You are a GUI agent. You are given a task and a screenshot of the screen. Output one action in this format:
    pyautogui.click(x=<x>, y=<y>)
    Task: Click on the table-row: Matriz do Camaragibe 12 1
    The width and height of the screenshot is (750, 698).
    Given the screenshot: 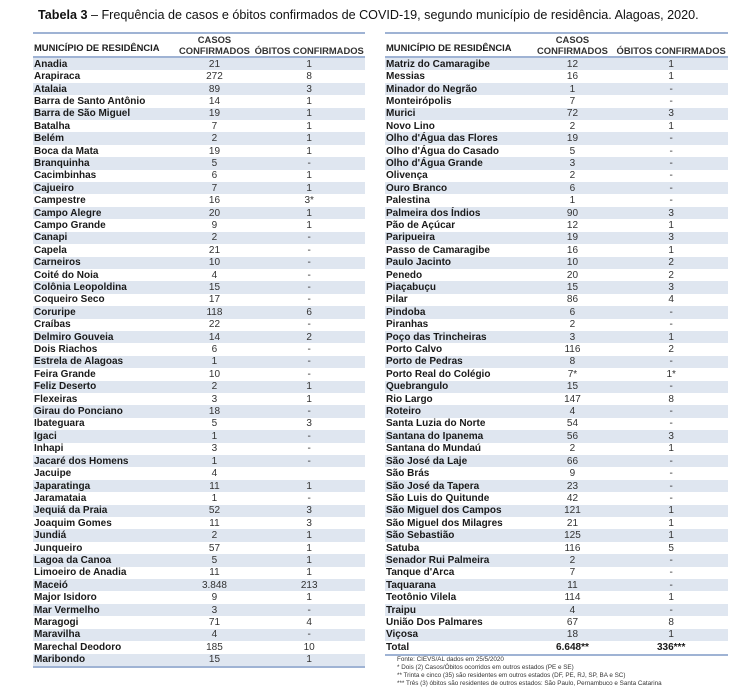 What is the action you would take?
    pyautogui.click(x=556, y=64)
    